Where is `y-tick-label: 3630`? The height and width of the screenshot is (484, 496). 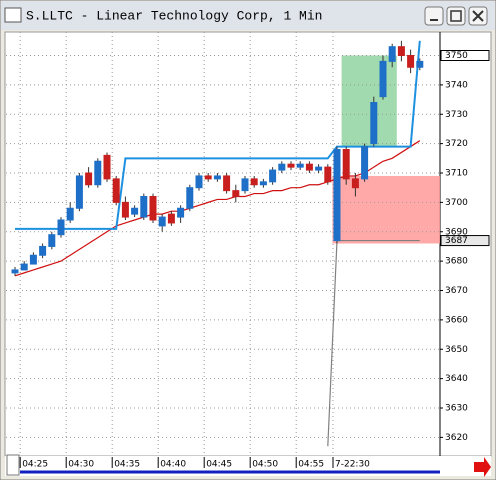
y-tick-label: 3630 is located at coordinates (456, 409).